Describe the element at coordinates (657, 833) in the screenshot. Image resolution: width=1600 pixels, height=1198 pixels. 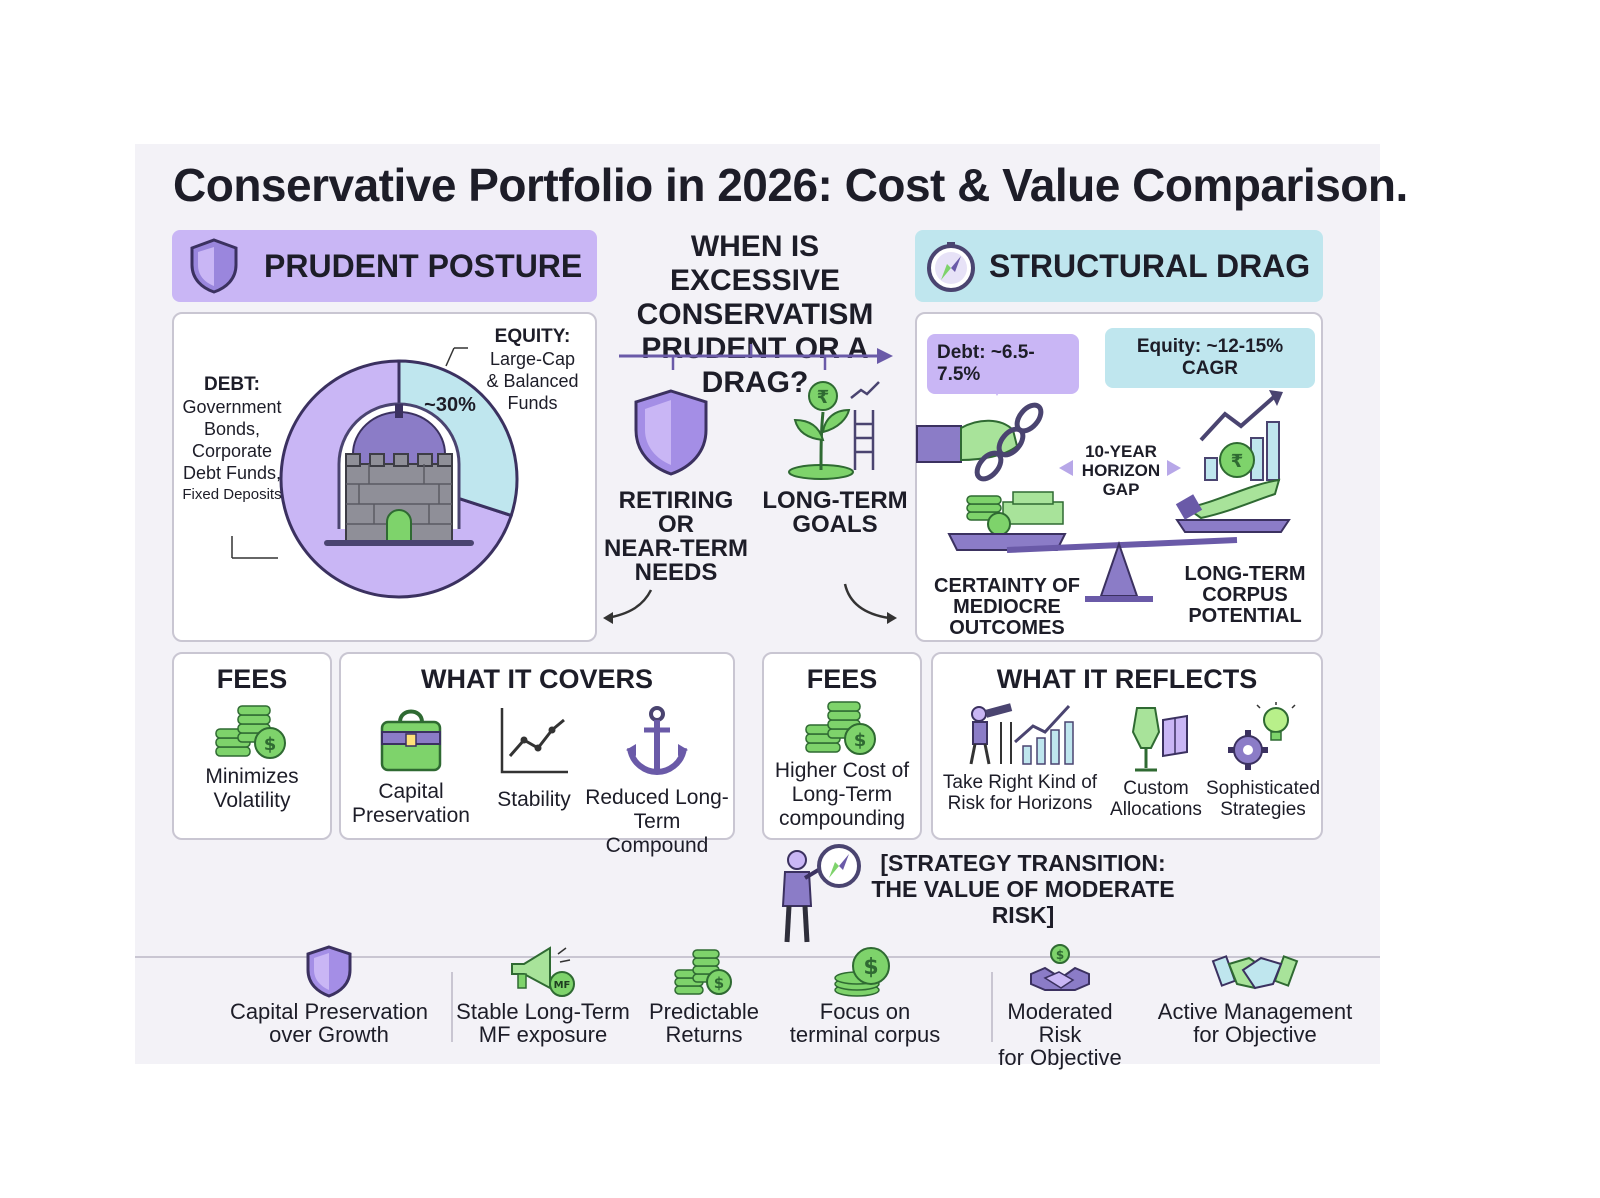
I see `covers-item-label: Term Compound` at that location.